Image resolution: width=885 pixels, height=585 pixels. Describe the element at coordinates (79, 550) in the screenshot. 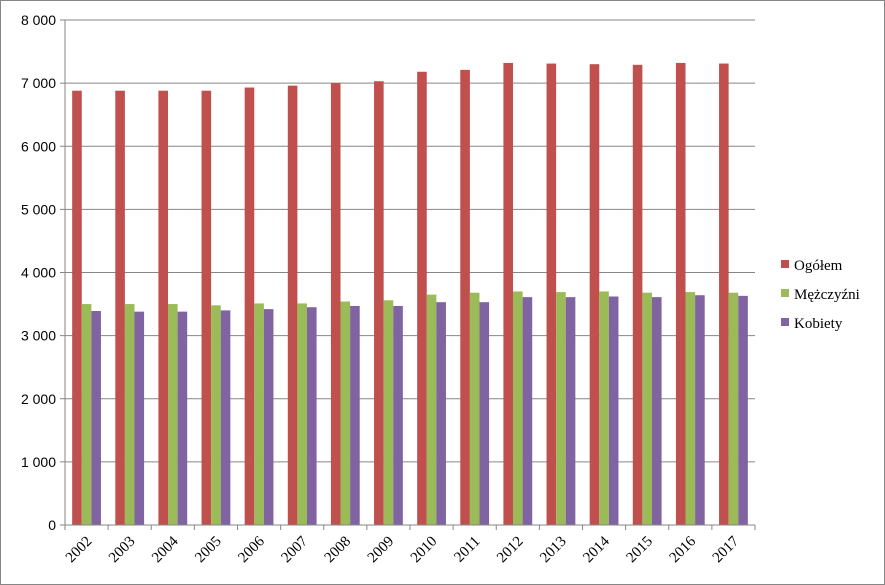

I see `x-tick-label: 2002` at that location.